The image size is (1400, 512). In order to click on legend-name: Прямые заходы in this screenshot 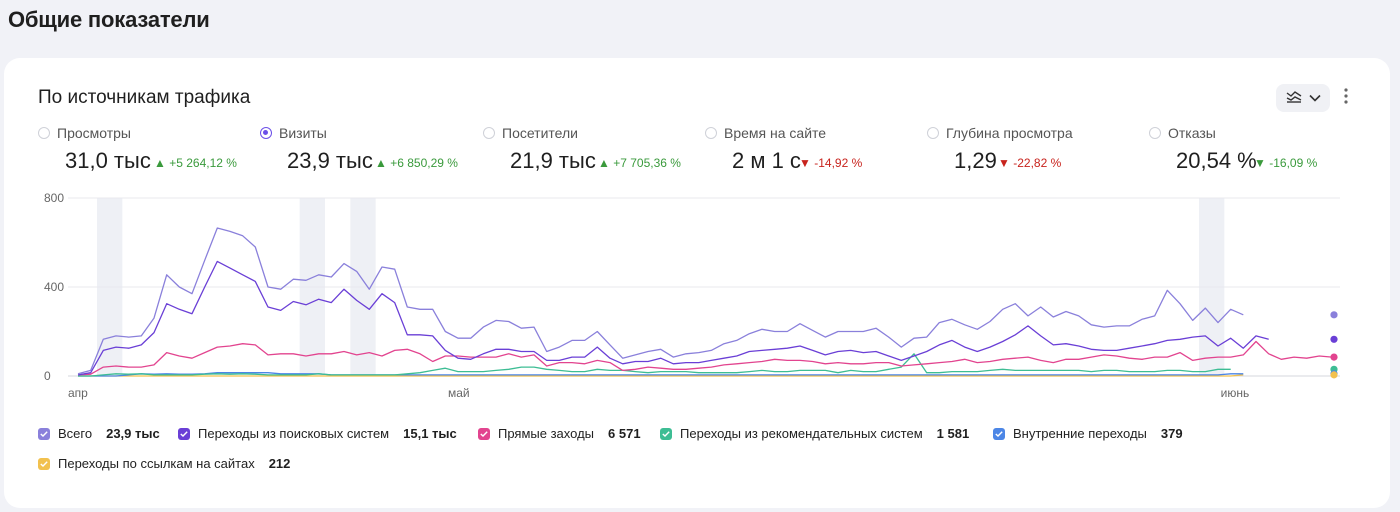, I will do `click(546, 433)`.